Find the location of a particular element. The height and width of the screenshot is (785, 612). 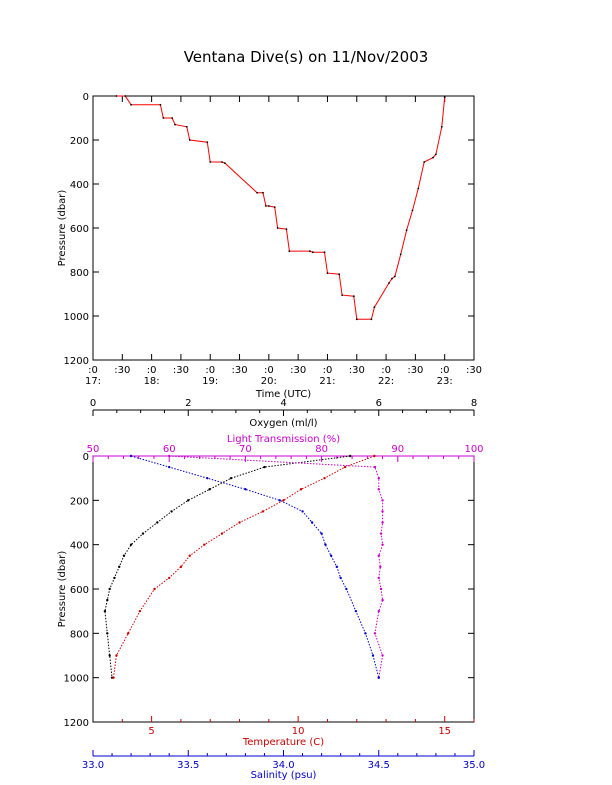

y-tick-label: 1000 is located at coordinates (76, 317).